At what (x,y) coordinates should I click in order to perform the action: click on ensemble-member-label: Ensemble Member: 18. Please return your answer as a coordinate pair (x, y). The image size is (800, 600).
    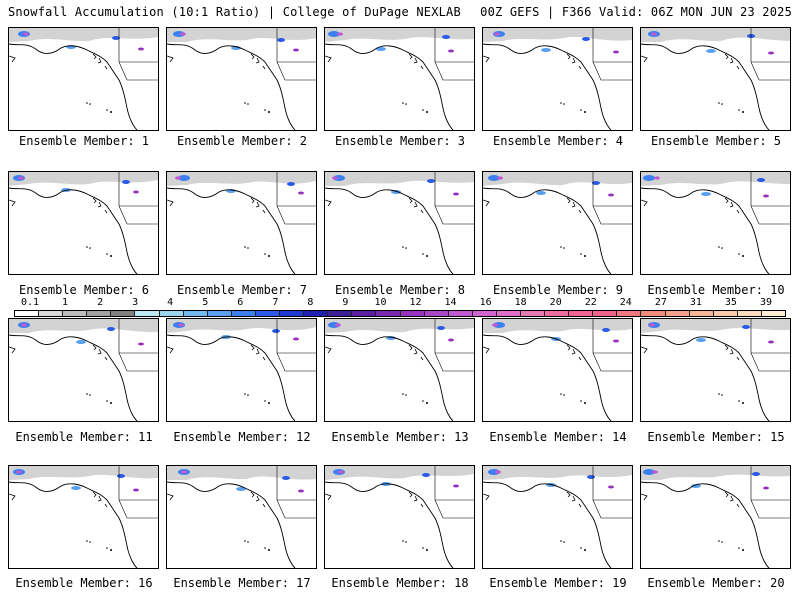
    Looking at the image, I should click on (400, 583).